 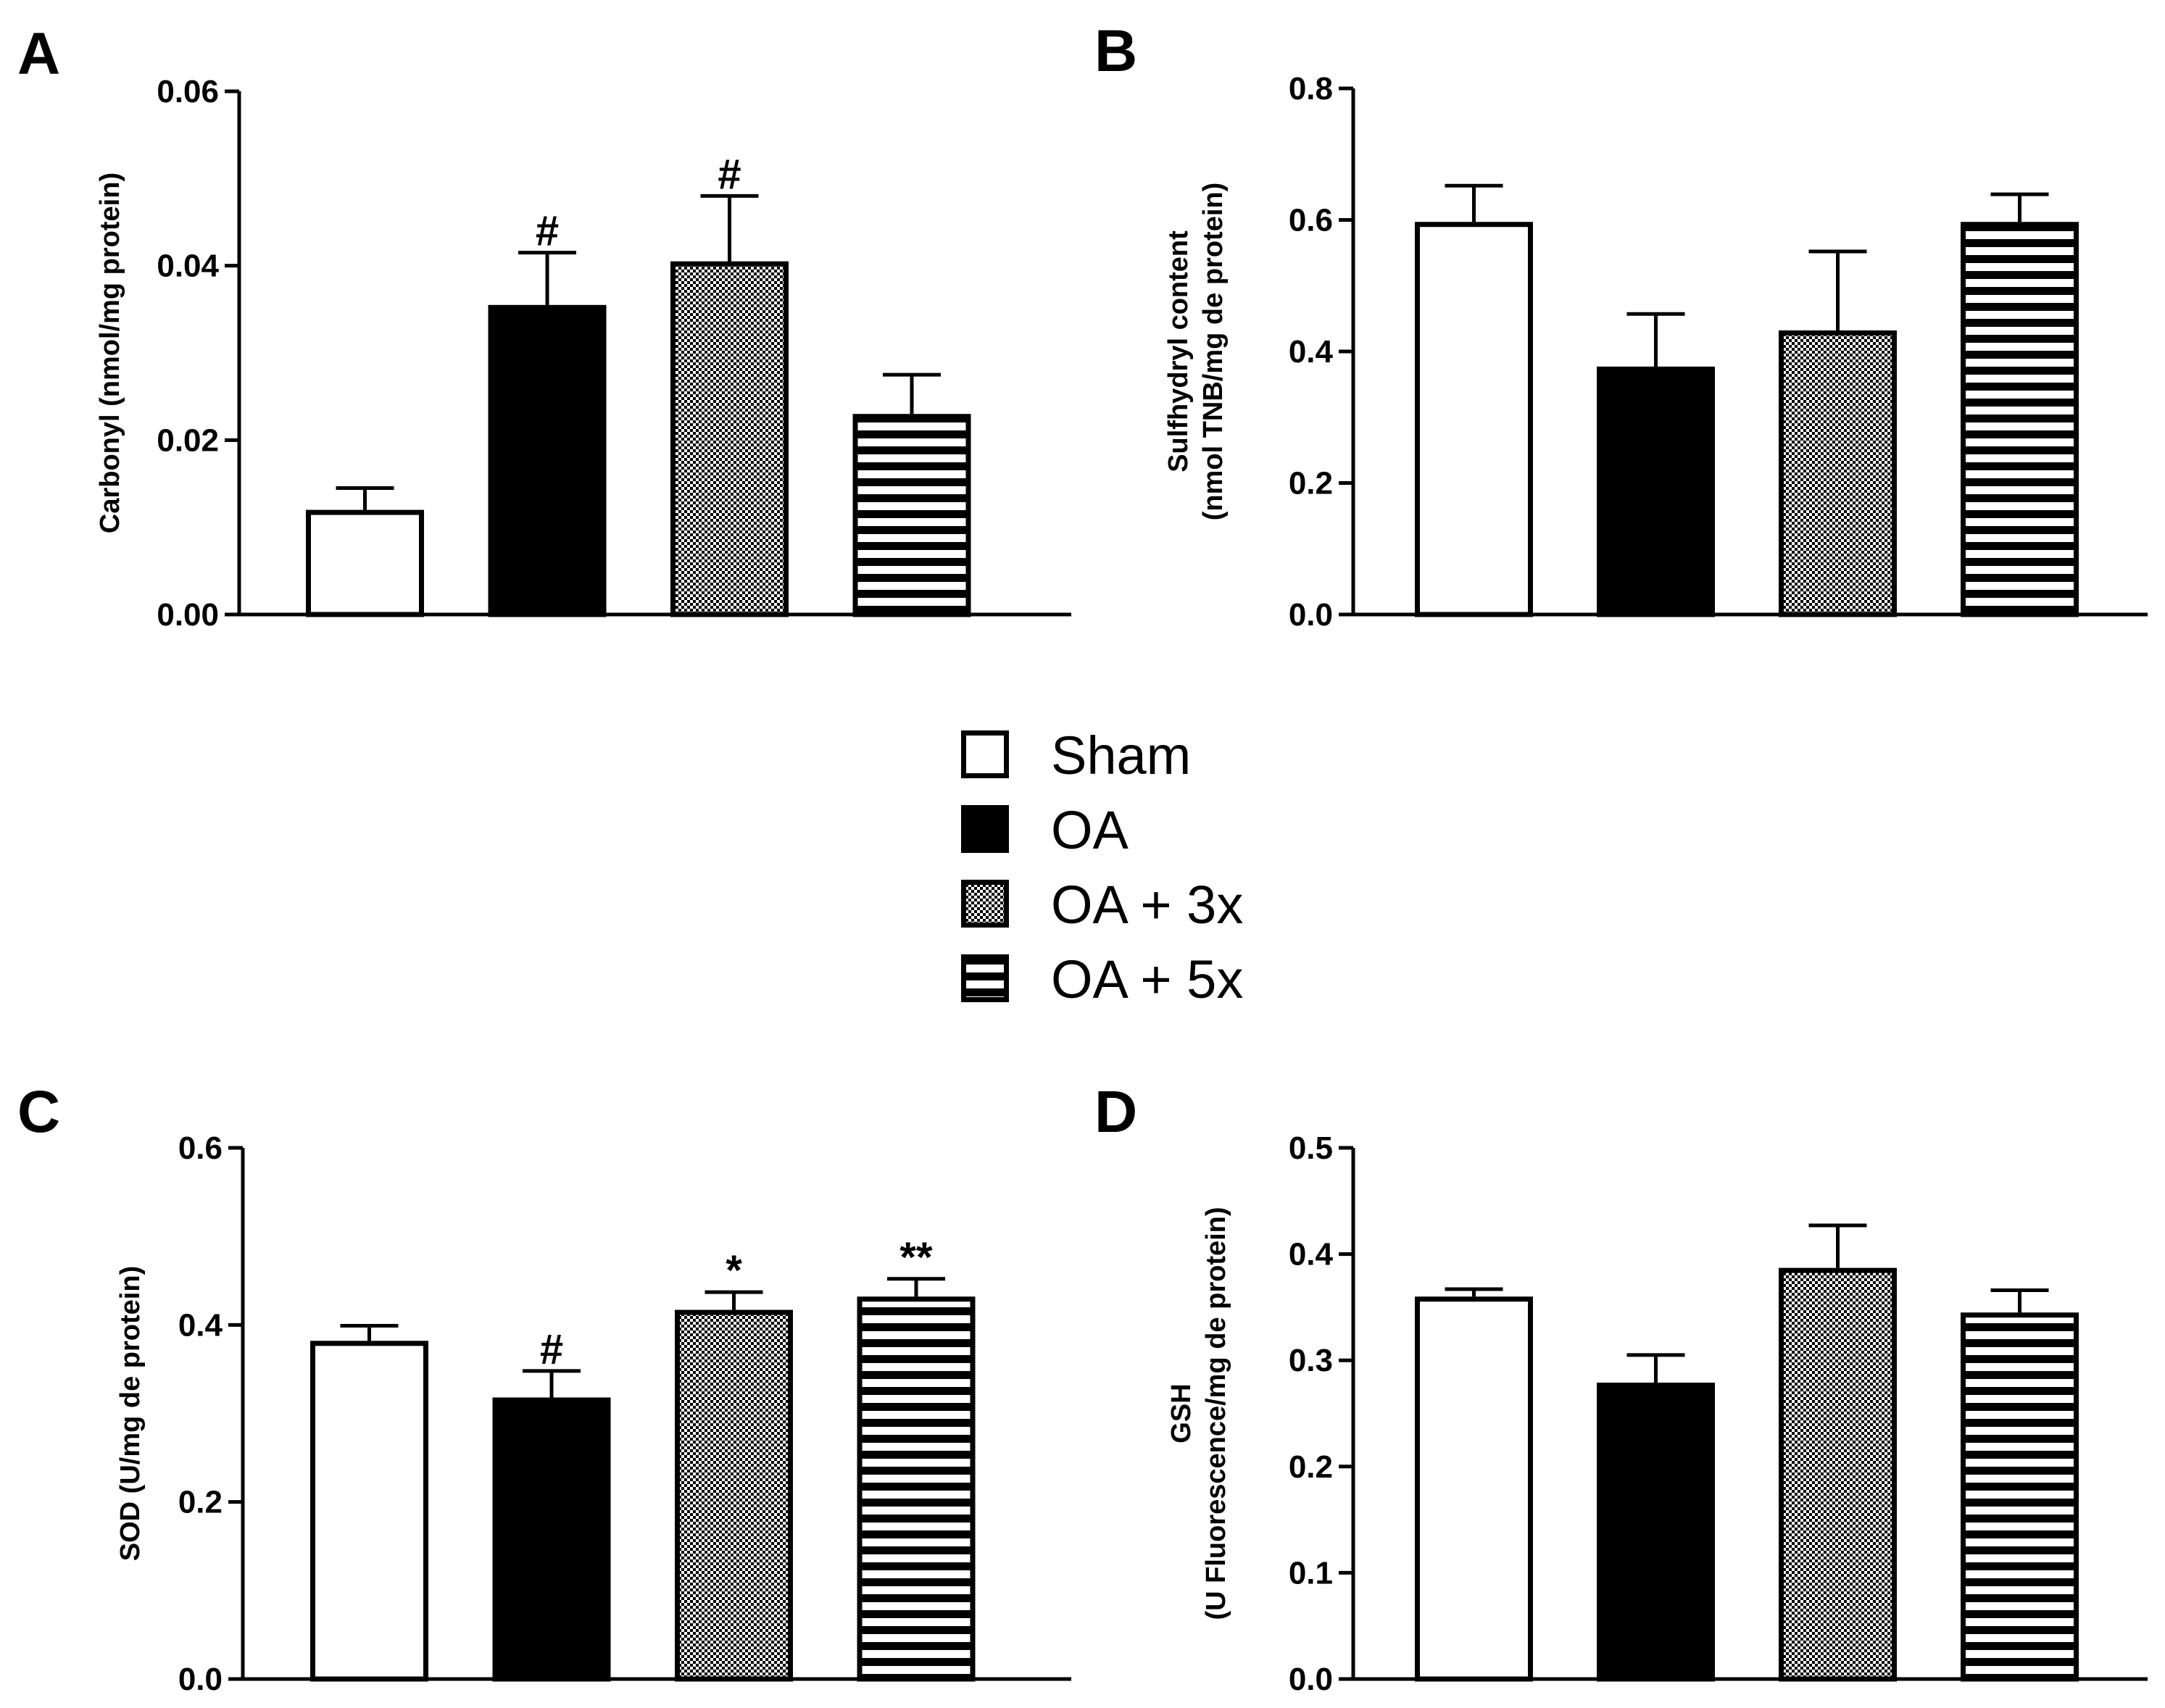 What do you see at coordinates (734, 1495) in the screenshot?
I see `bar-c-oa-3x` at bounding box center [734, 1495].